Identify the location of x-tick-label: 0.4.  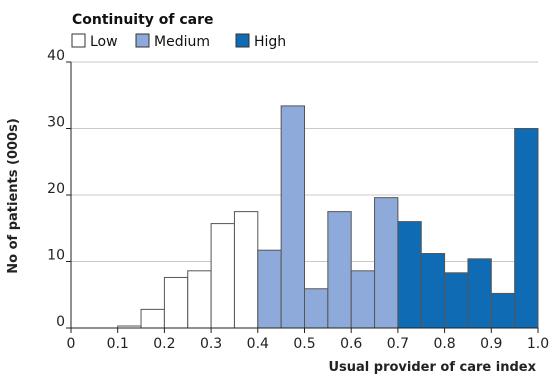
(258, 344).